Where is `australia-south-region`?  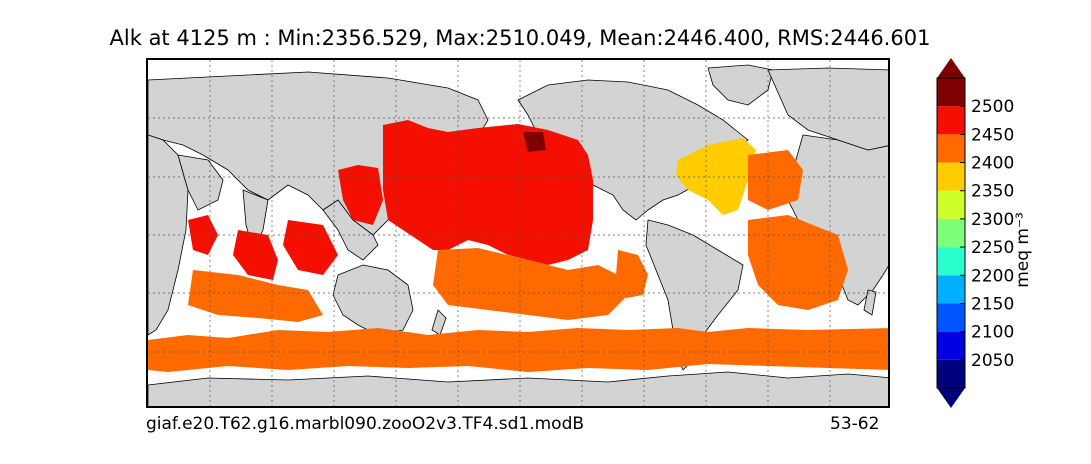 australia-south-region is located at coordinates (403, 345).